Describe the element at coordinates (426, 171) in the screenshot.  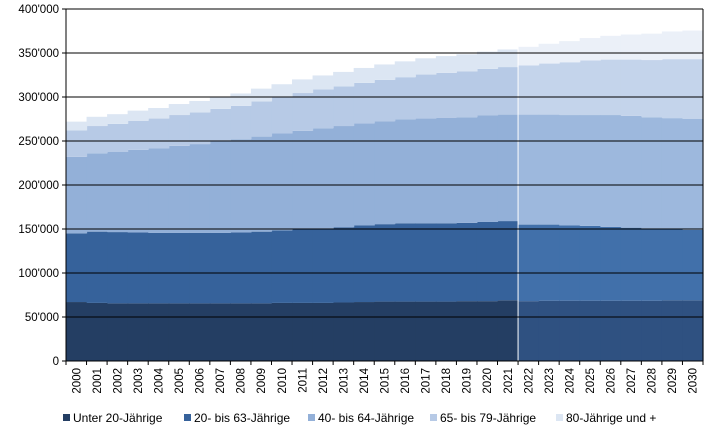
I see `area-segment-s2-2017` at that location.